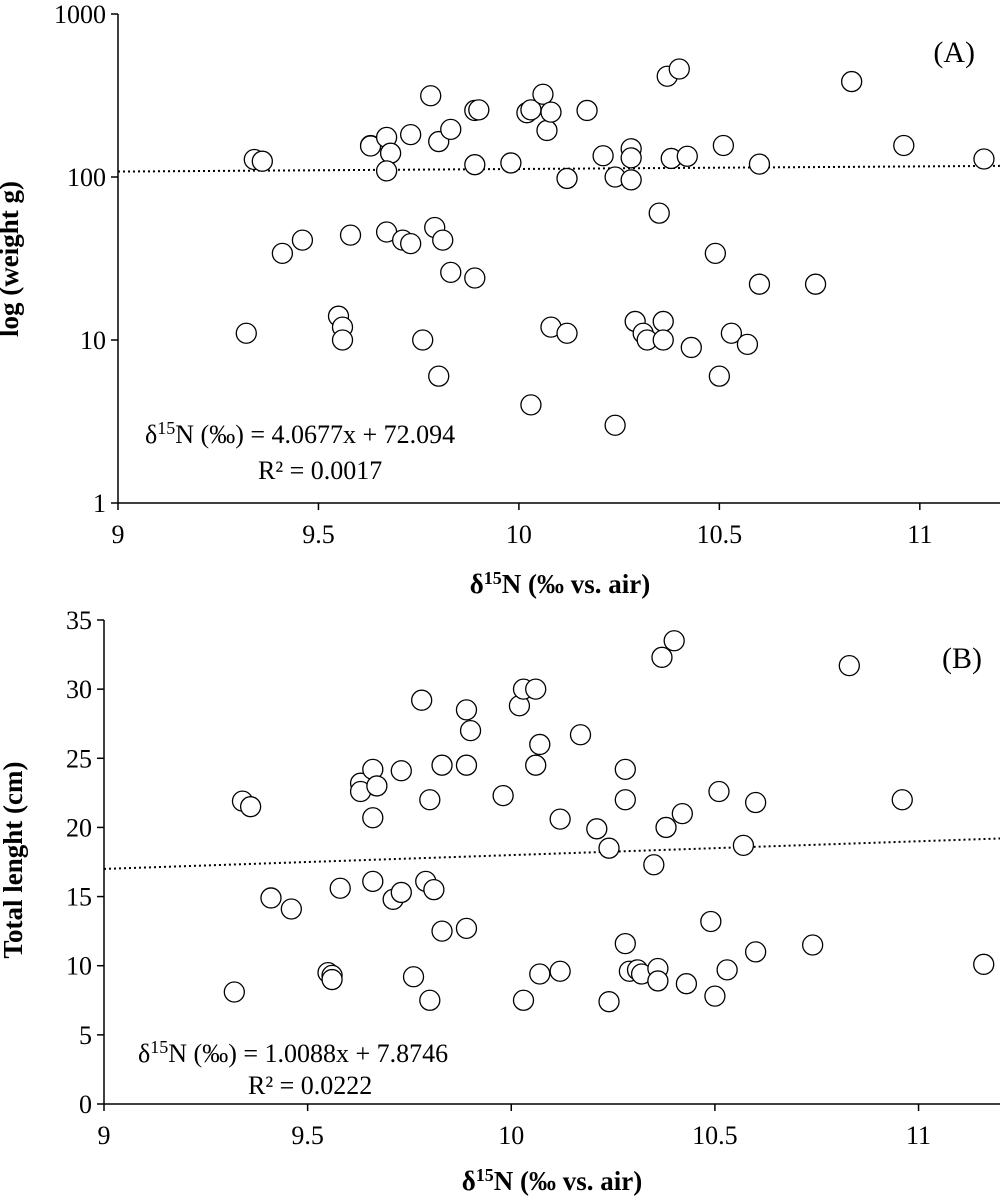 This screenshot has height=1199, width=1003. I want to click on y-tick-label-b: 15, so click(79, 897).